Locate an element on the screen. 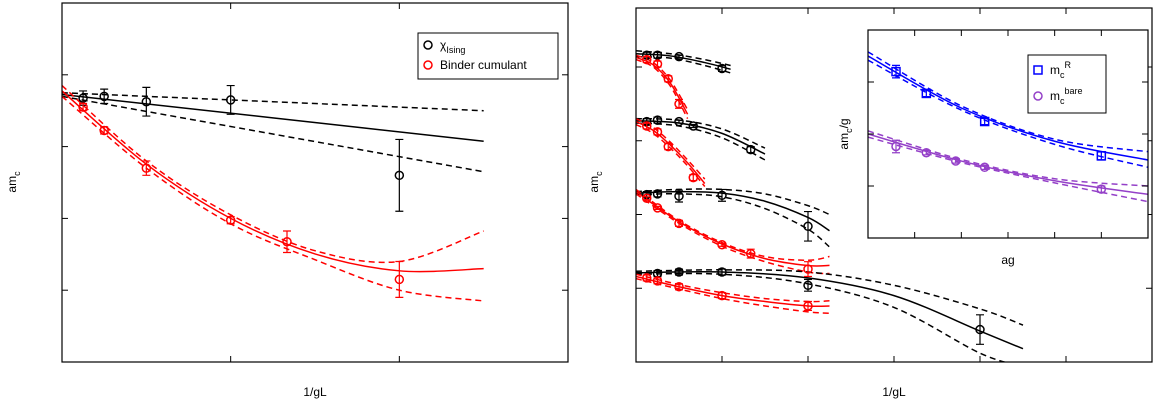  text-part: Ising is located at coordinates (455, 50).